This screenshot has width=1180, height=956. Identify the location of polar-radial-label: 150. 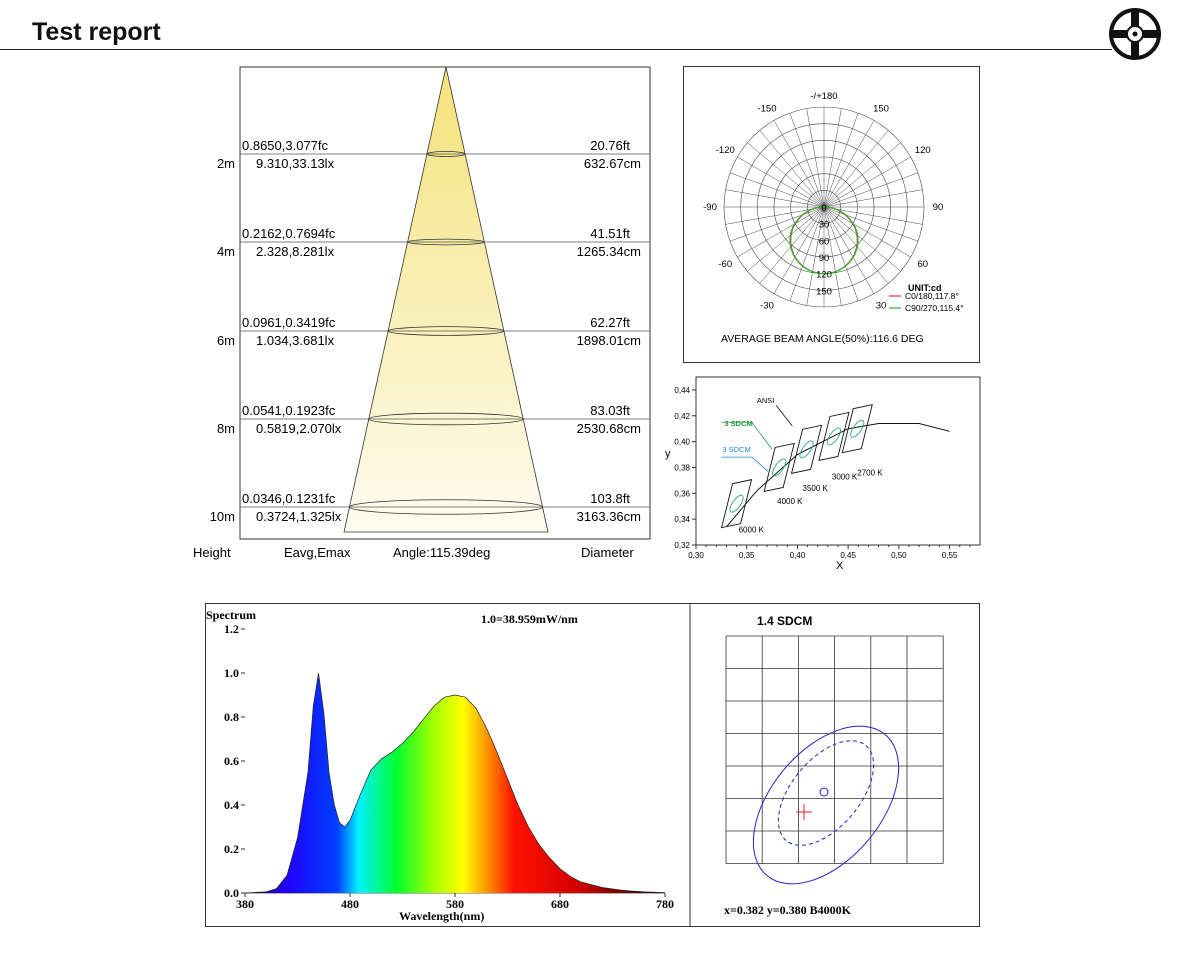
(824, 291).